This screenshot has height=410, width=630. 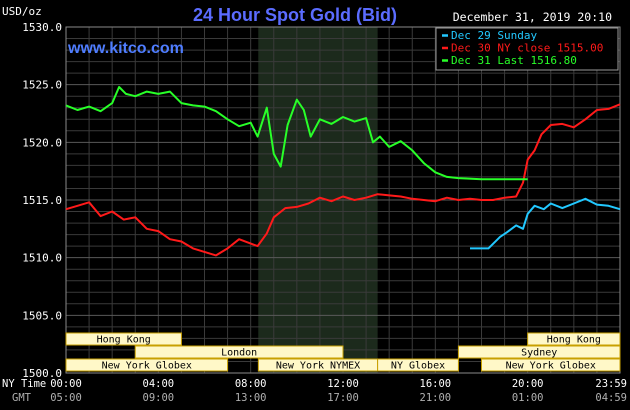 What do you see at coordinates (528, 398) in the screenshot?
I see `gmt-time-tick: 01:00` at bounding box center [528, 398].